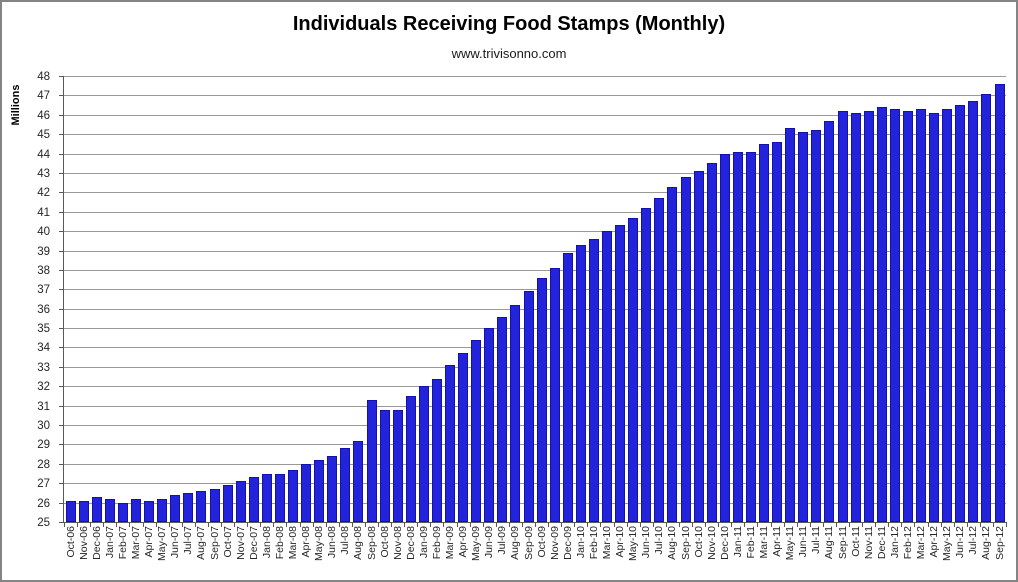 This screenshot has height=582, width=1018. What do you see at coordinates (463, 542) in the screenshot?
I see `x-tick-label: Apr-09` at bounding box center [463, 542].